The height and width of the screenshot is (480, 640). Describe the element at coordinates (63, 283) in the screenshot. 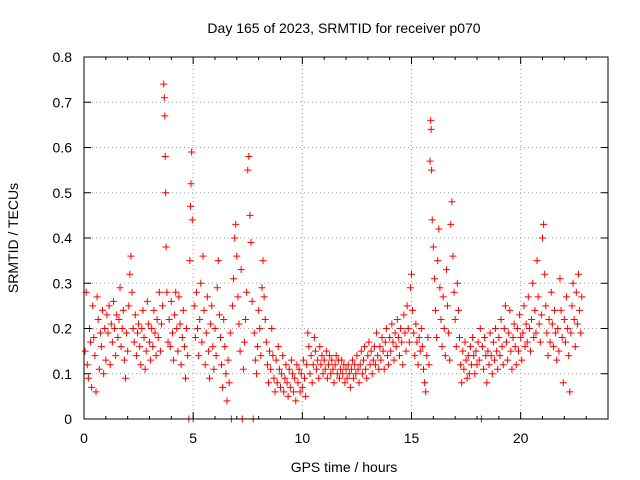

I see `y-tick-label: 0.3` at that location.